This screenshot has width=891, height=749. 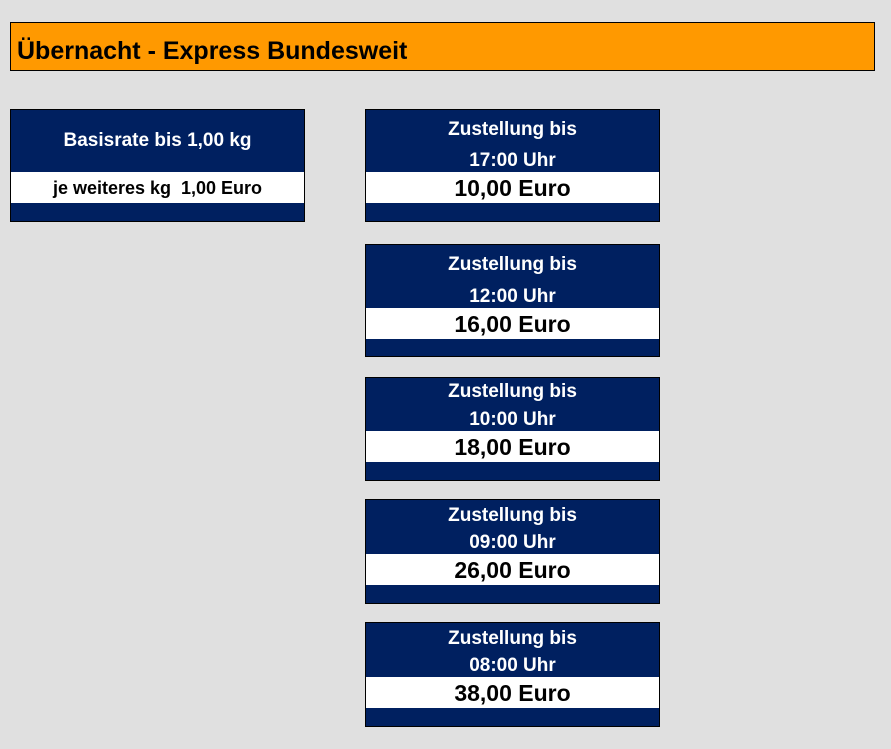 What do you see at coordinates (157, 140) in the screenshot?
I see `base-title: Basisrate bis 1,00 kg` at bounding box center [157, 140].